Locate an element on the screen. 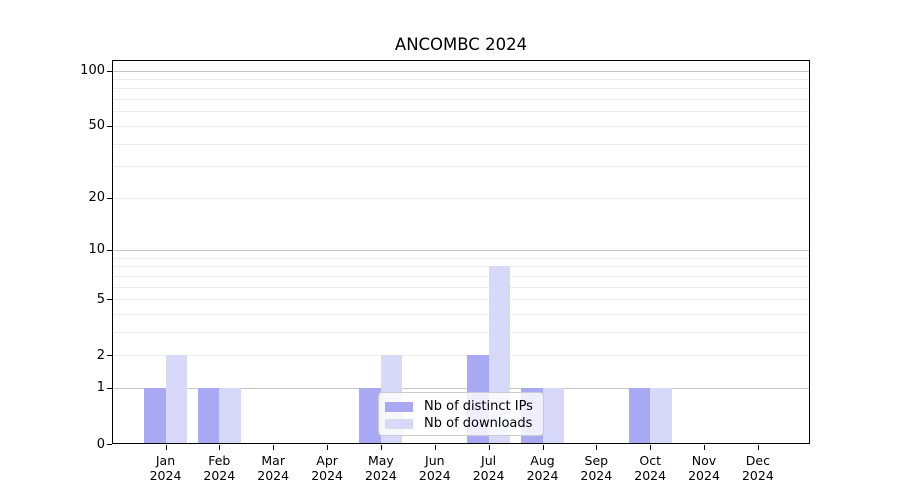  y-tick-label: 100 is located at coordinates (92, 70).